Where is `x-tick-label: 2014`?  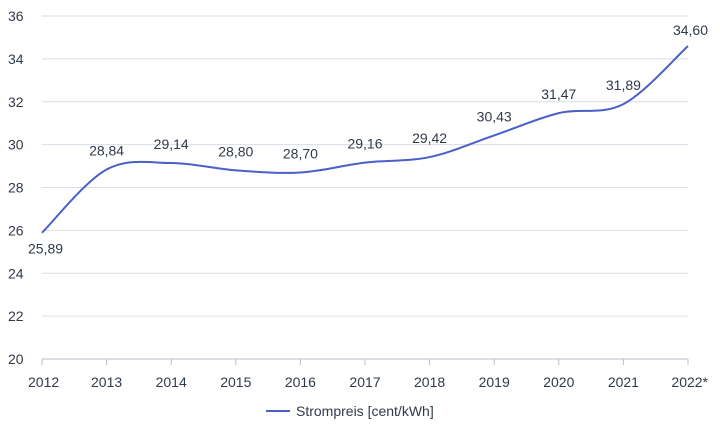 x-tick-label: 2014 is located at coordinates (171, 382).